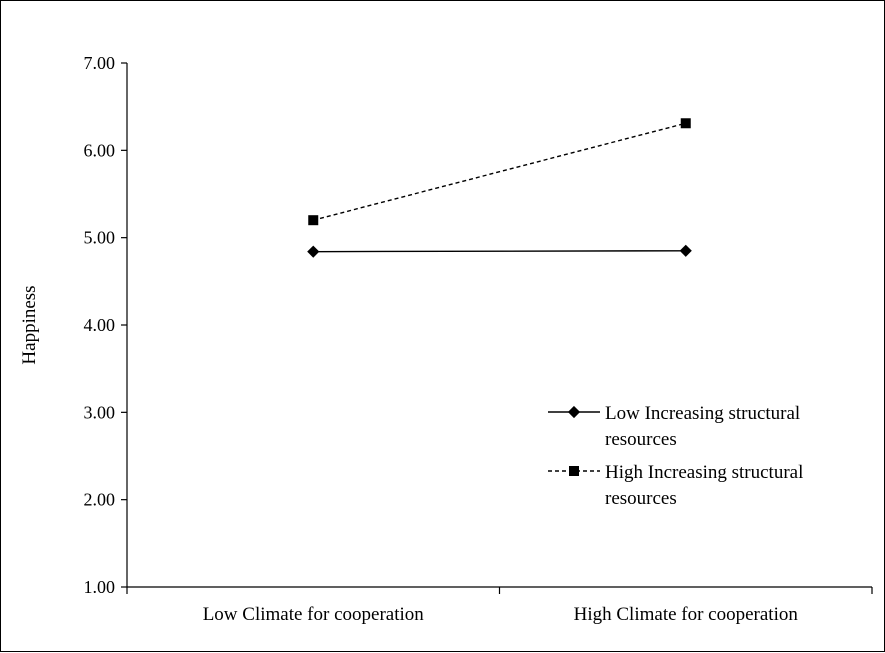  Describe the element at coordinates (100, 412) in the screenshot. I see `y-tick-label: 3.00` at that location.